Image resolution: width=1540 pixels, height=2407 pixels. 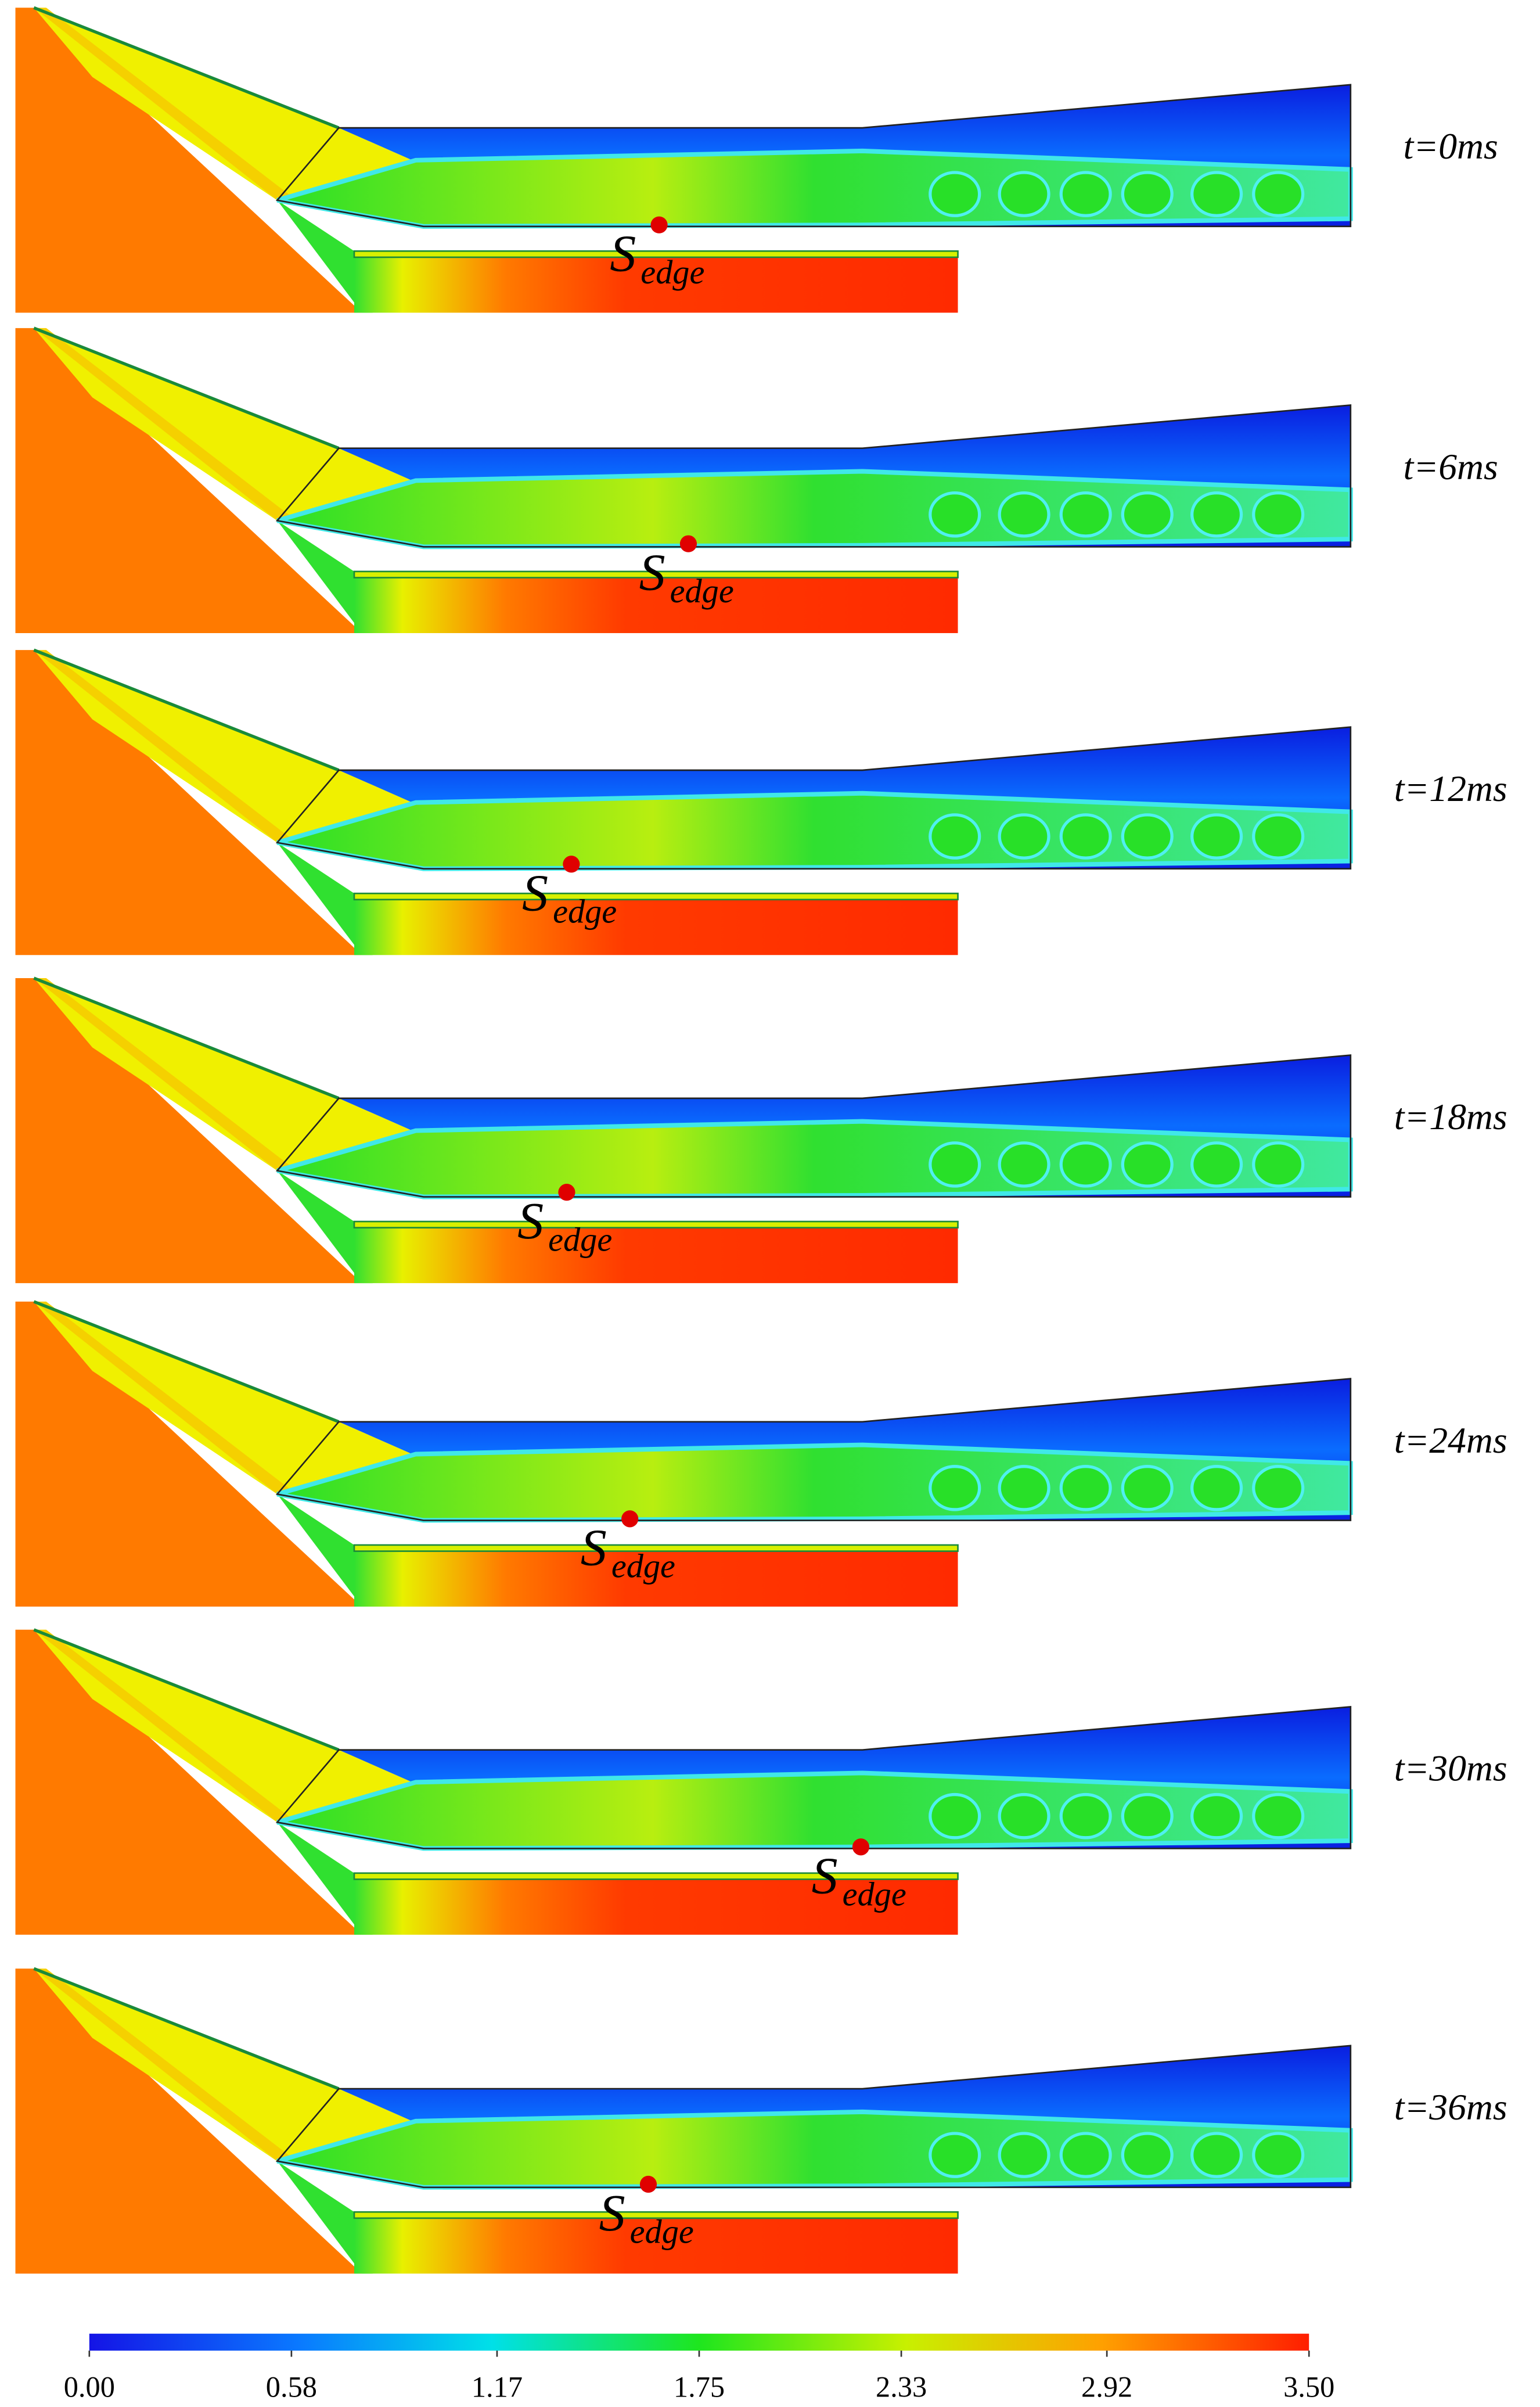 I want to click on time-label: t=12ms, so click(x=1451, y=789).